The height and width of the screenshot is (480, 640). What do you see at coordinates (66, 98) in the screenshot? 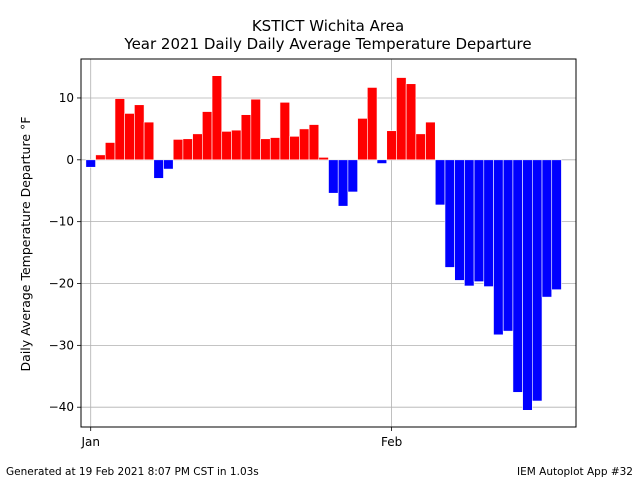
I see `y-tick-label: 10` at bounding box center [66, 98].